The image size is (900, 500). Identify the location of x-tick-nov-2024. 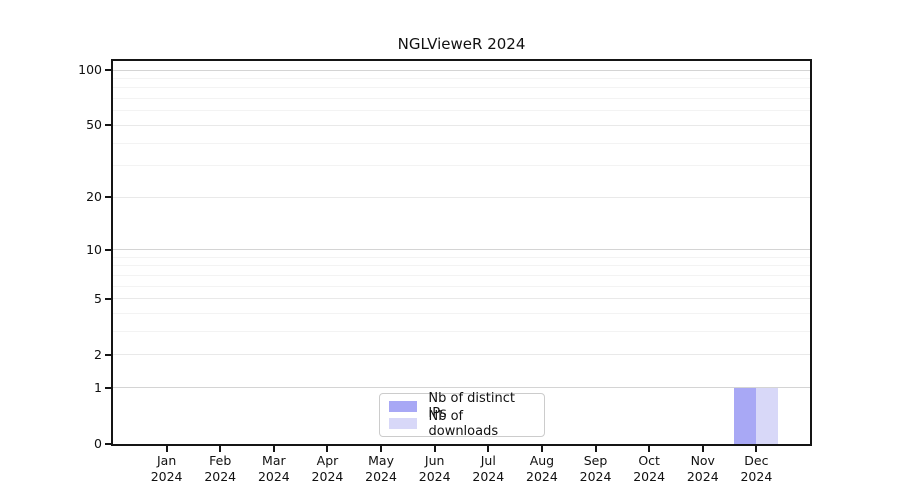
(702, 449).